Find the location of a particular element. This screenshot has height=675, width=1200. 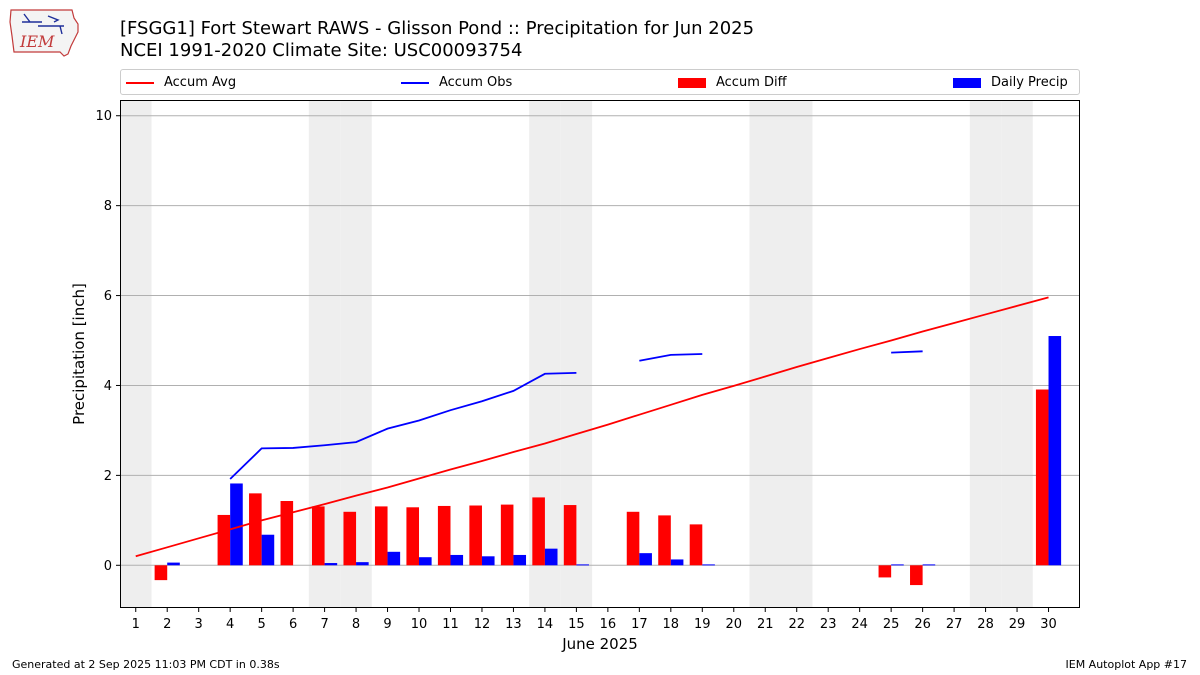

legend-item-daily-precip: Daily Precip is located at coordinates (1010, 83).